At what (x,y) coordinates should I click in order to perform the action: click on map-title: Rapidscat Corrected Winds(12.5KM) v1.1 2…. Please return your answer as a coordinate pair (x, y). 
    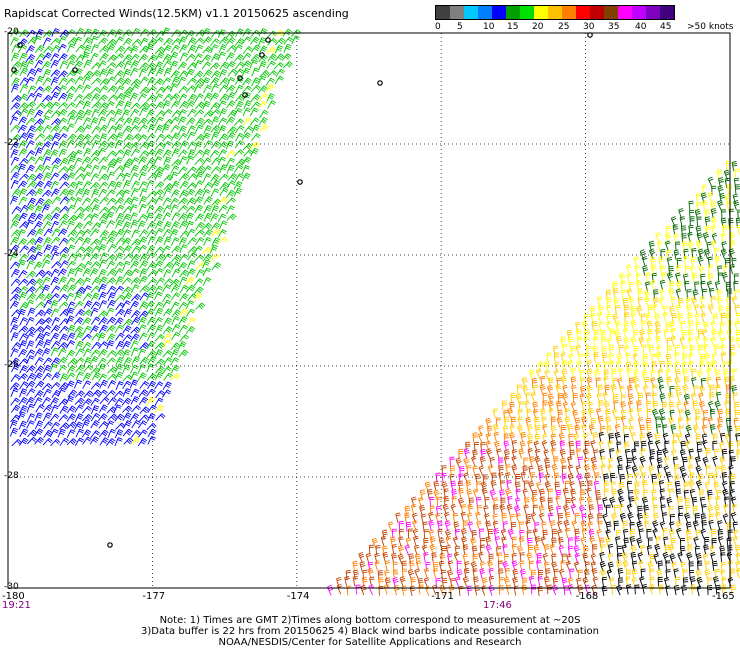
    Looking at the image, I should click on (176, 13).